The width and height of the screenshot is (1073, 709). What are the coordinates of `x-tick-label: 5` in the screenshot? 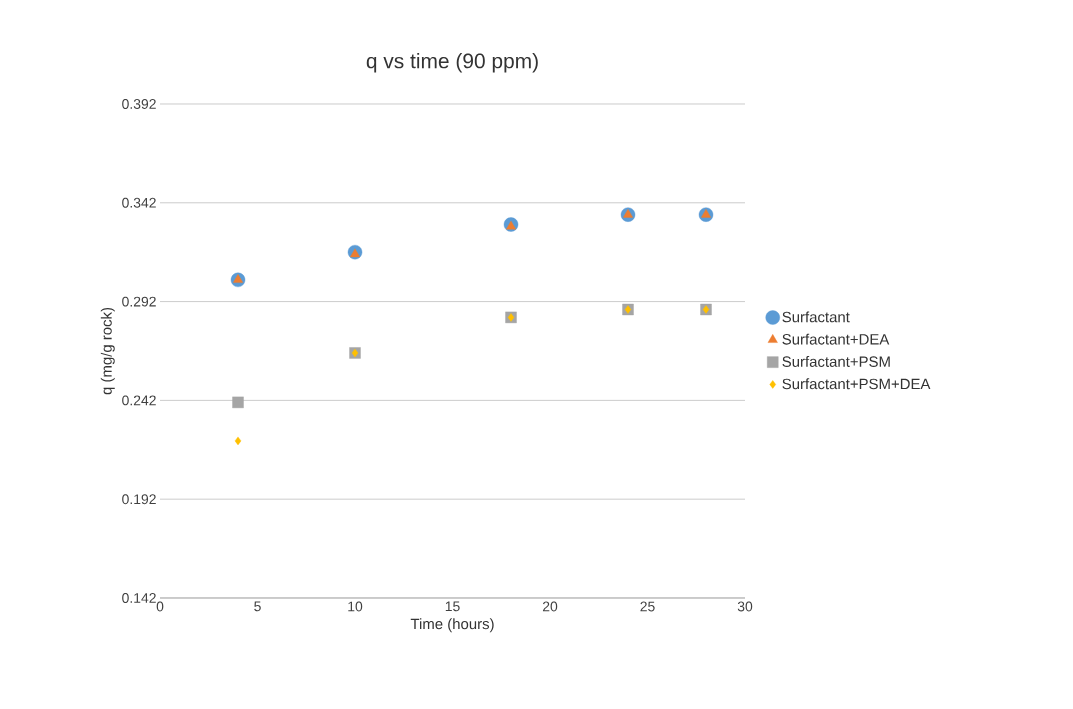 It's located at (257, 606).